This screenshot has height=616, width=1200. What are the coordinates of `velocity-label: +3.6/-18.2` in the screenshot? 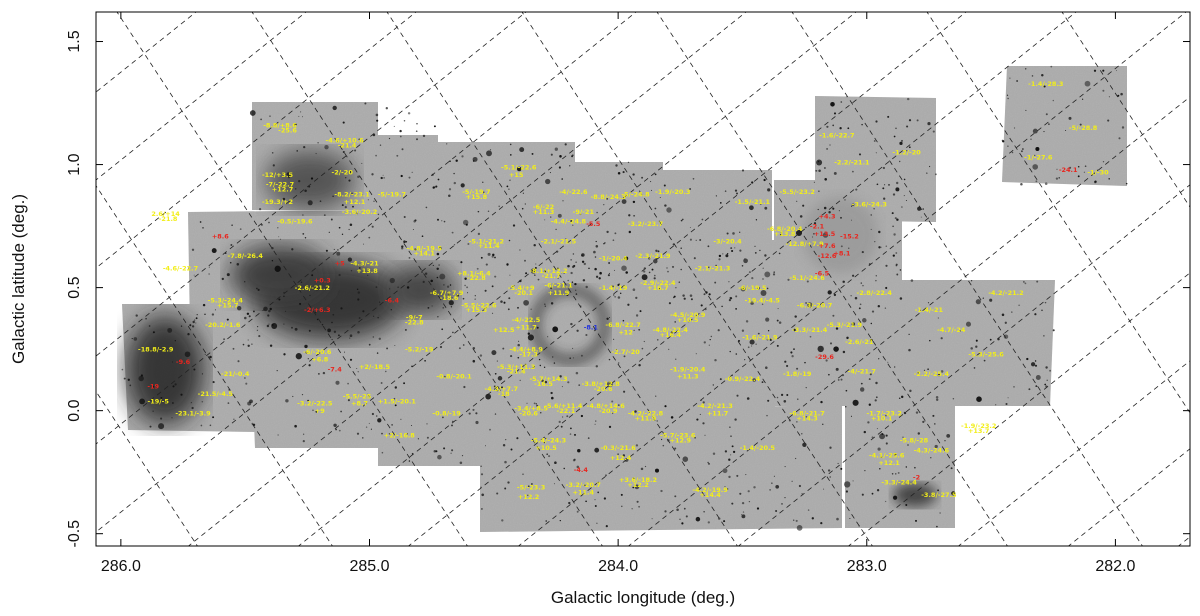 It's located at (638, 480).